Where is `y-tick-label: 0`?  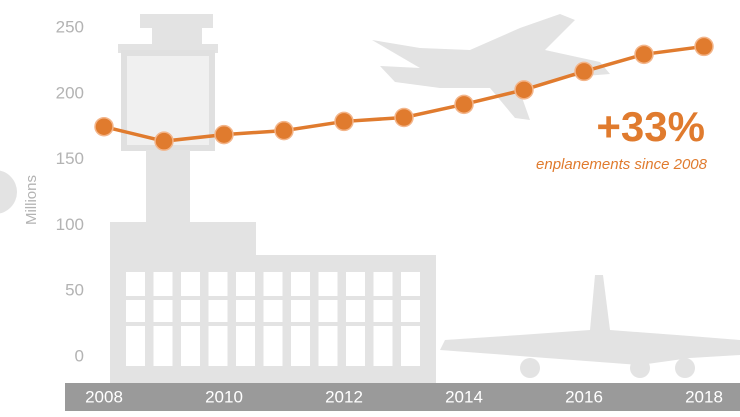 y-tick-label: 0 is located at coordinates (79, 355).